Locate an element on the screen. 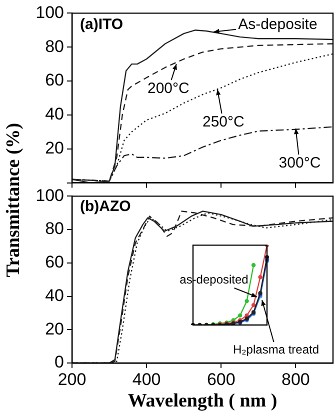 This screenshot has width=335, height=413. annotation: H₂plasma treatd is located at coordinates (276, 349).